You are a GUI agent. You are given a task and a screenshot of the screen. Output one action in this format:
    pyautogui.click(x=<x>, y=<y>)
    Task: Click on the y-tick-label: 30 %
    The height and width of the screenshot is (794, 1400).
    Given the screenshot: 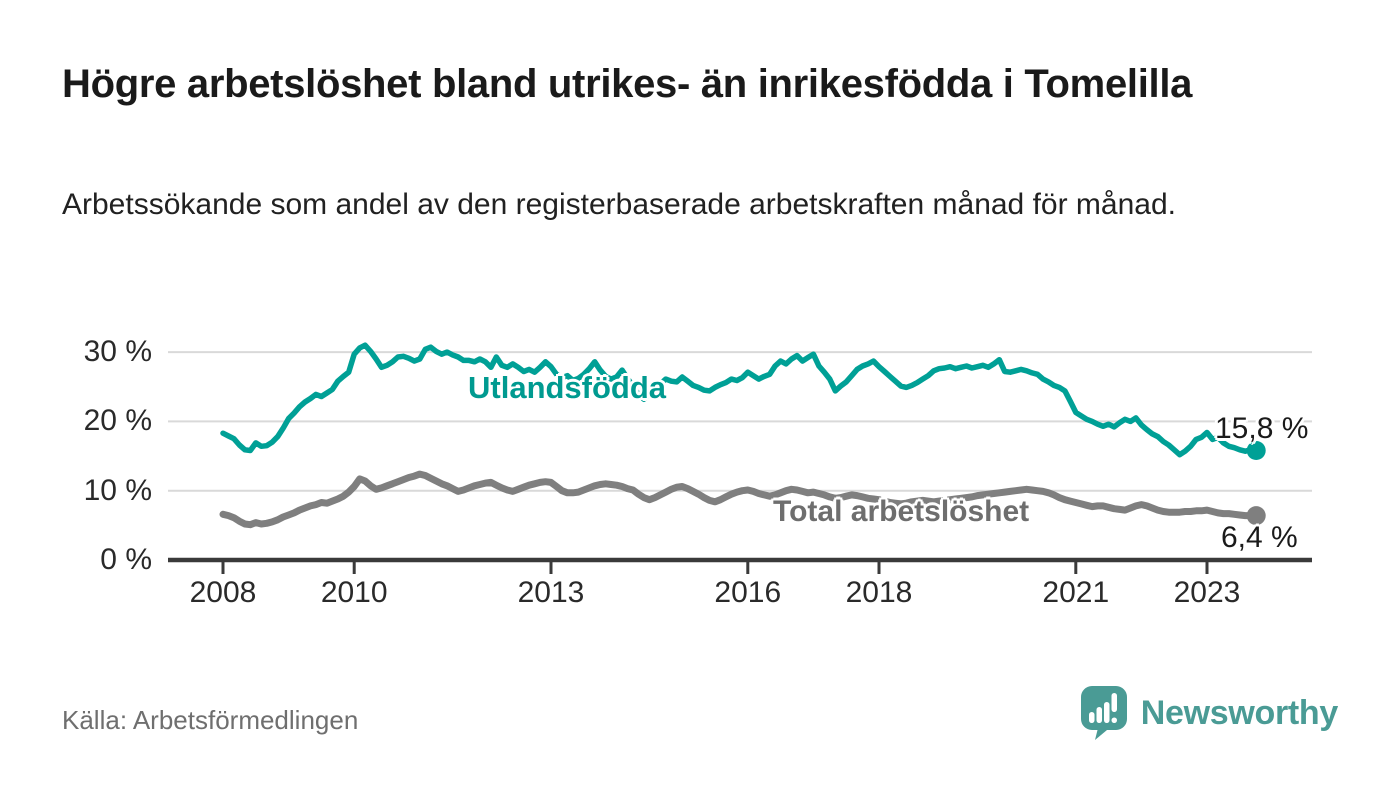 What is the action you would take?
    pyautogui.click(x=117, y=352)
    